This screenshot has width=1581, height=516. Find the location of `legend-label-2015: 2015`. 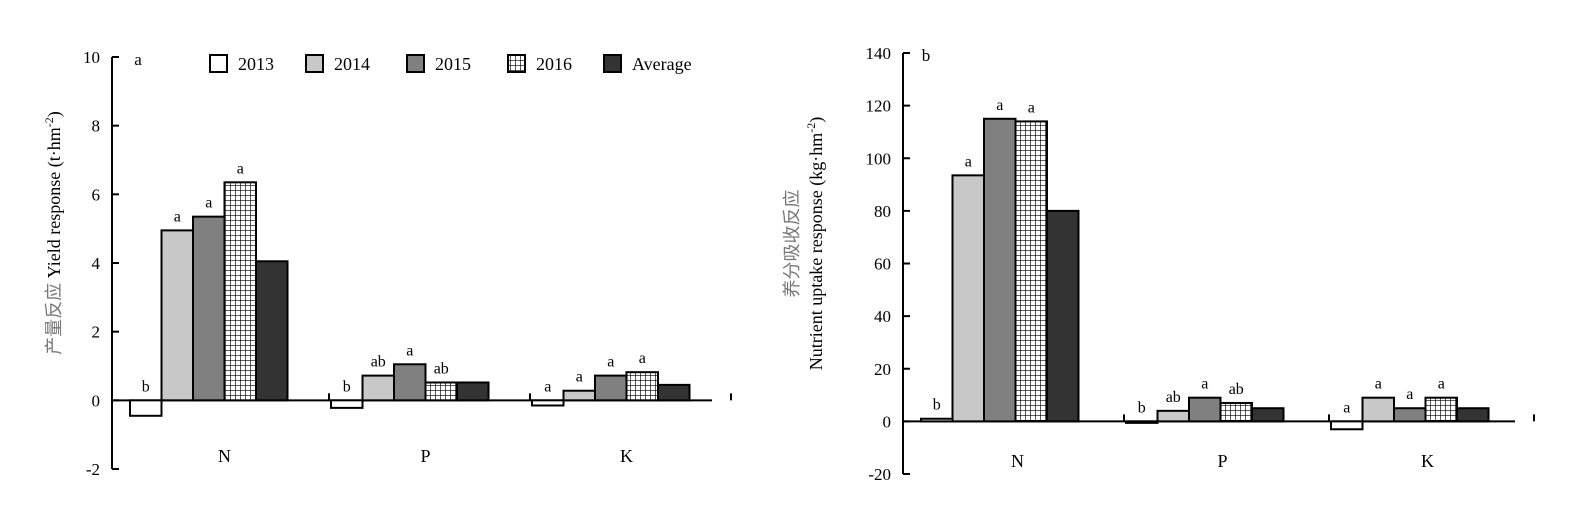

legend-label-2015: 2015 is located at coordinates (453, 64).